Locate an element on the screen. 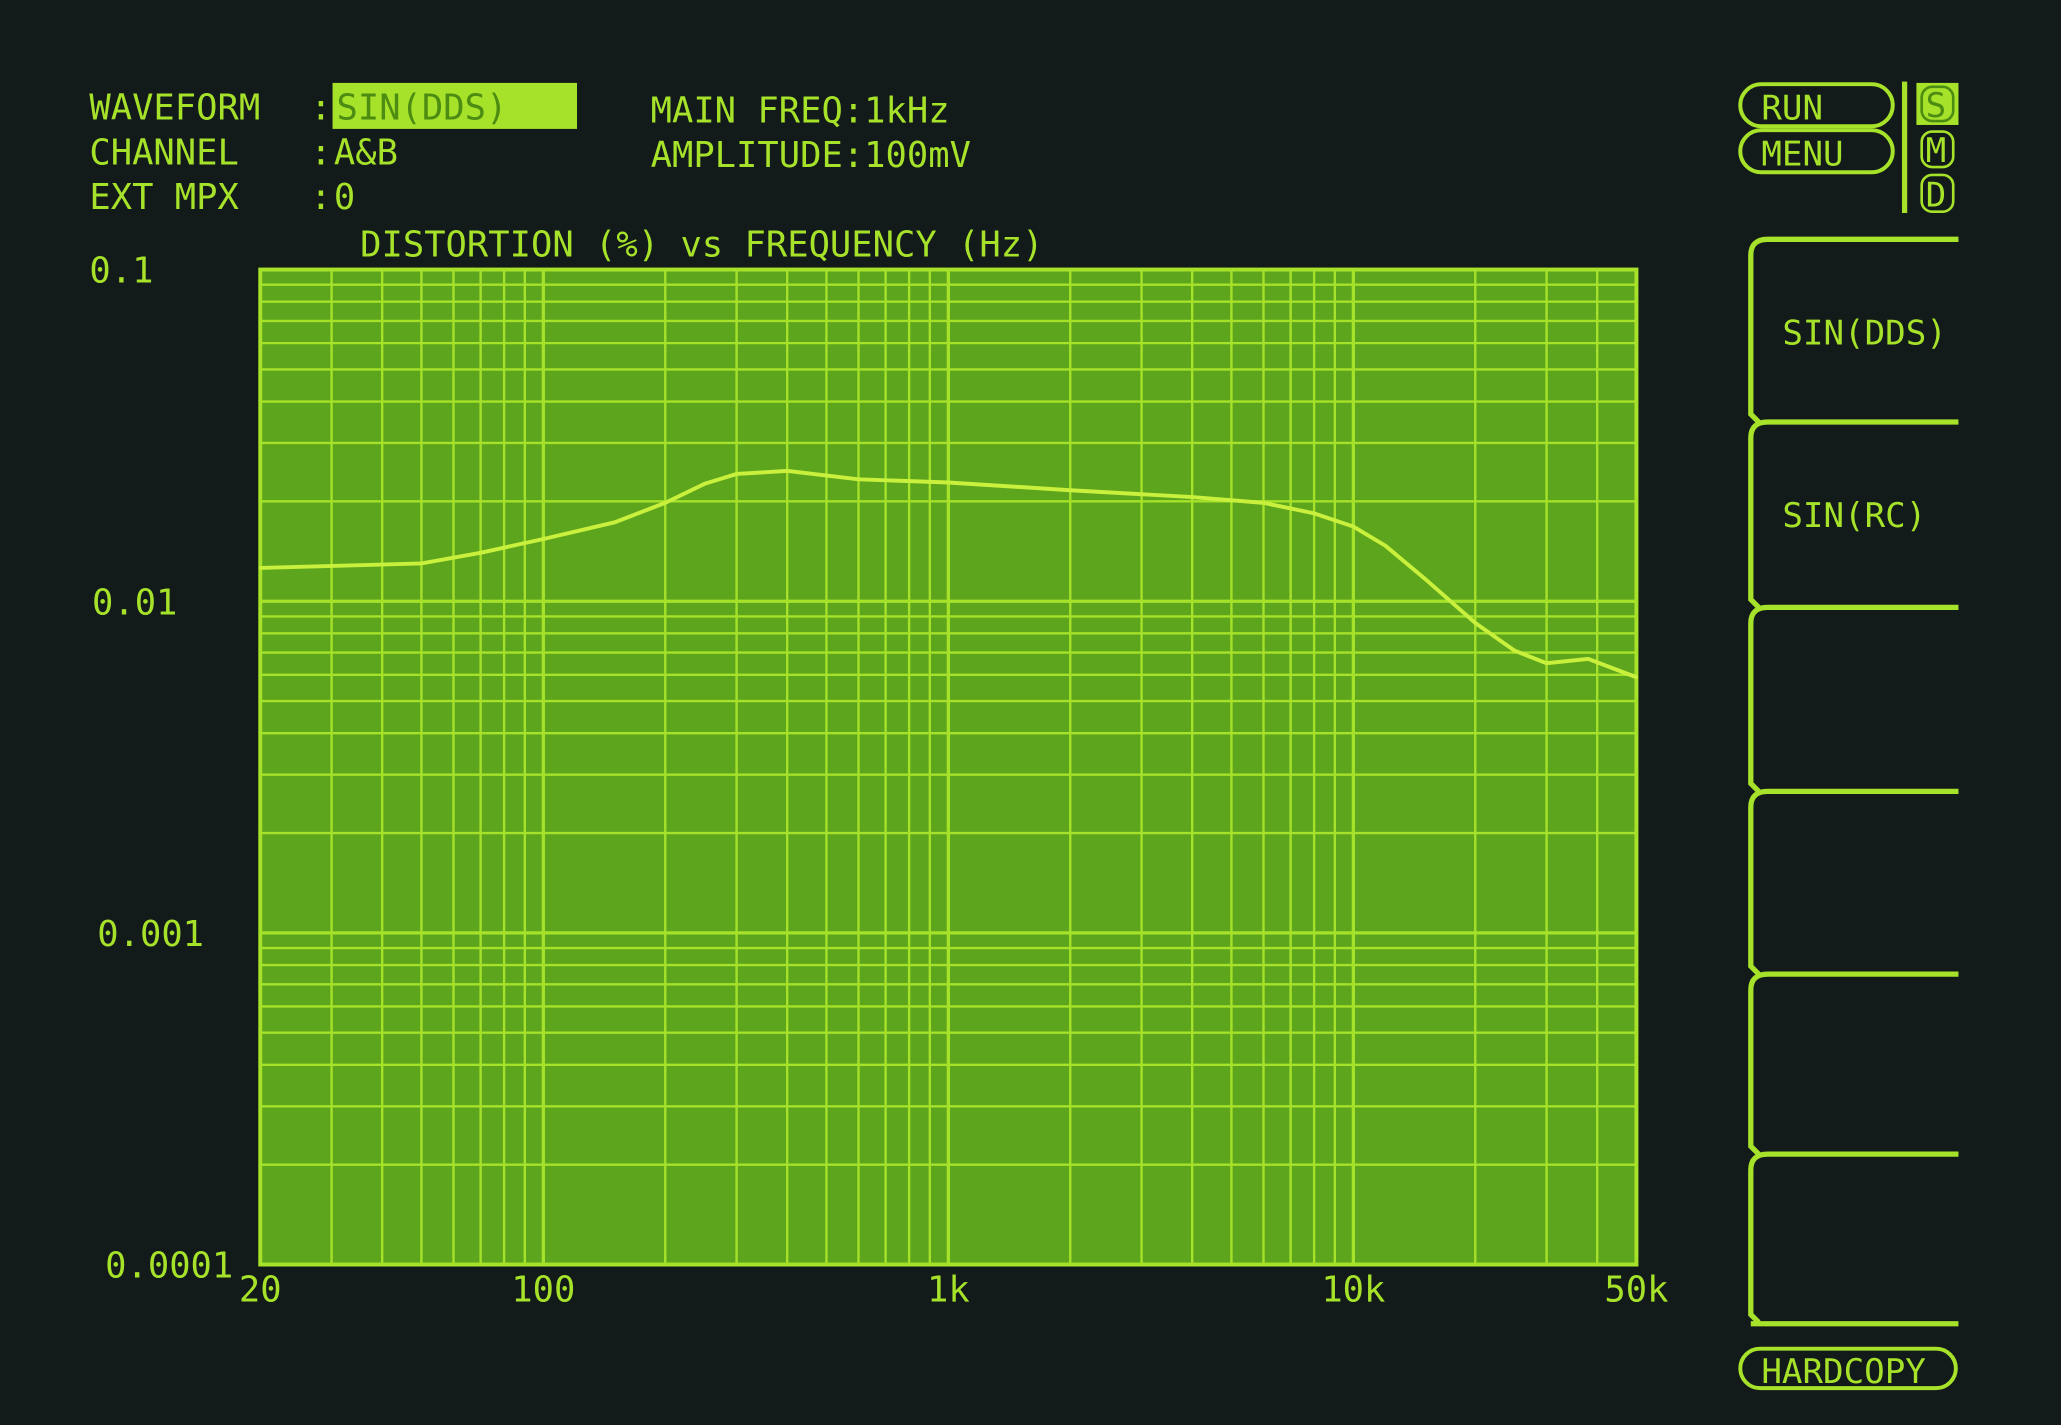  channel-sep: : is located at coordinates (320, 152).